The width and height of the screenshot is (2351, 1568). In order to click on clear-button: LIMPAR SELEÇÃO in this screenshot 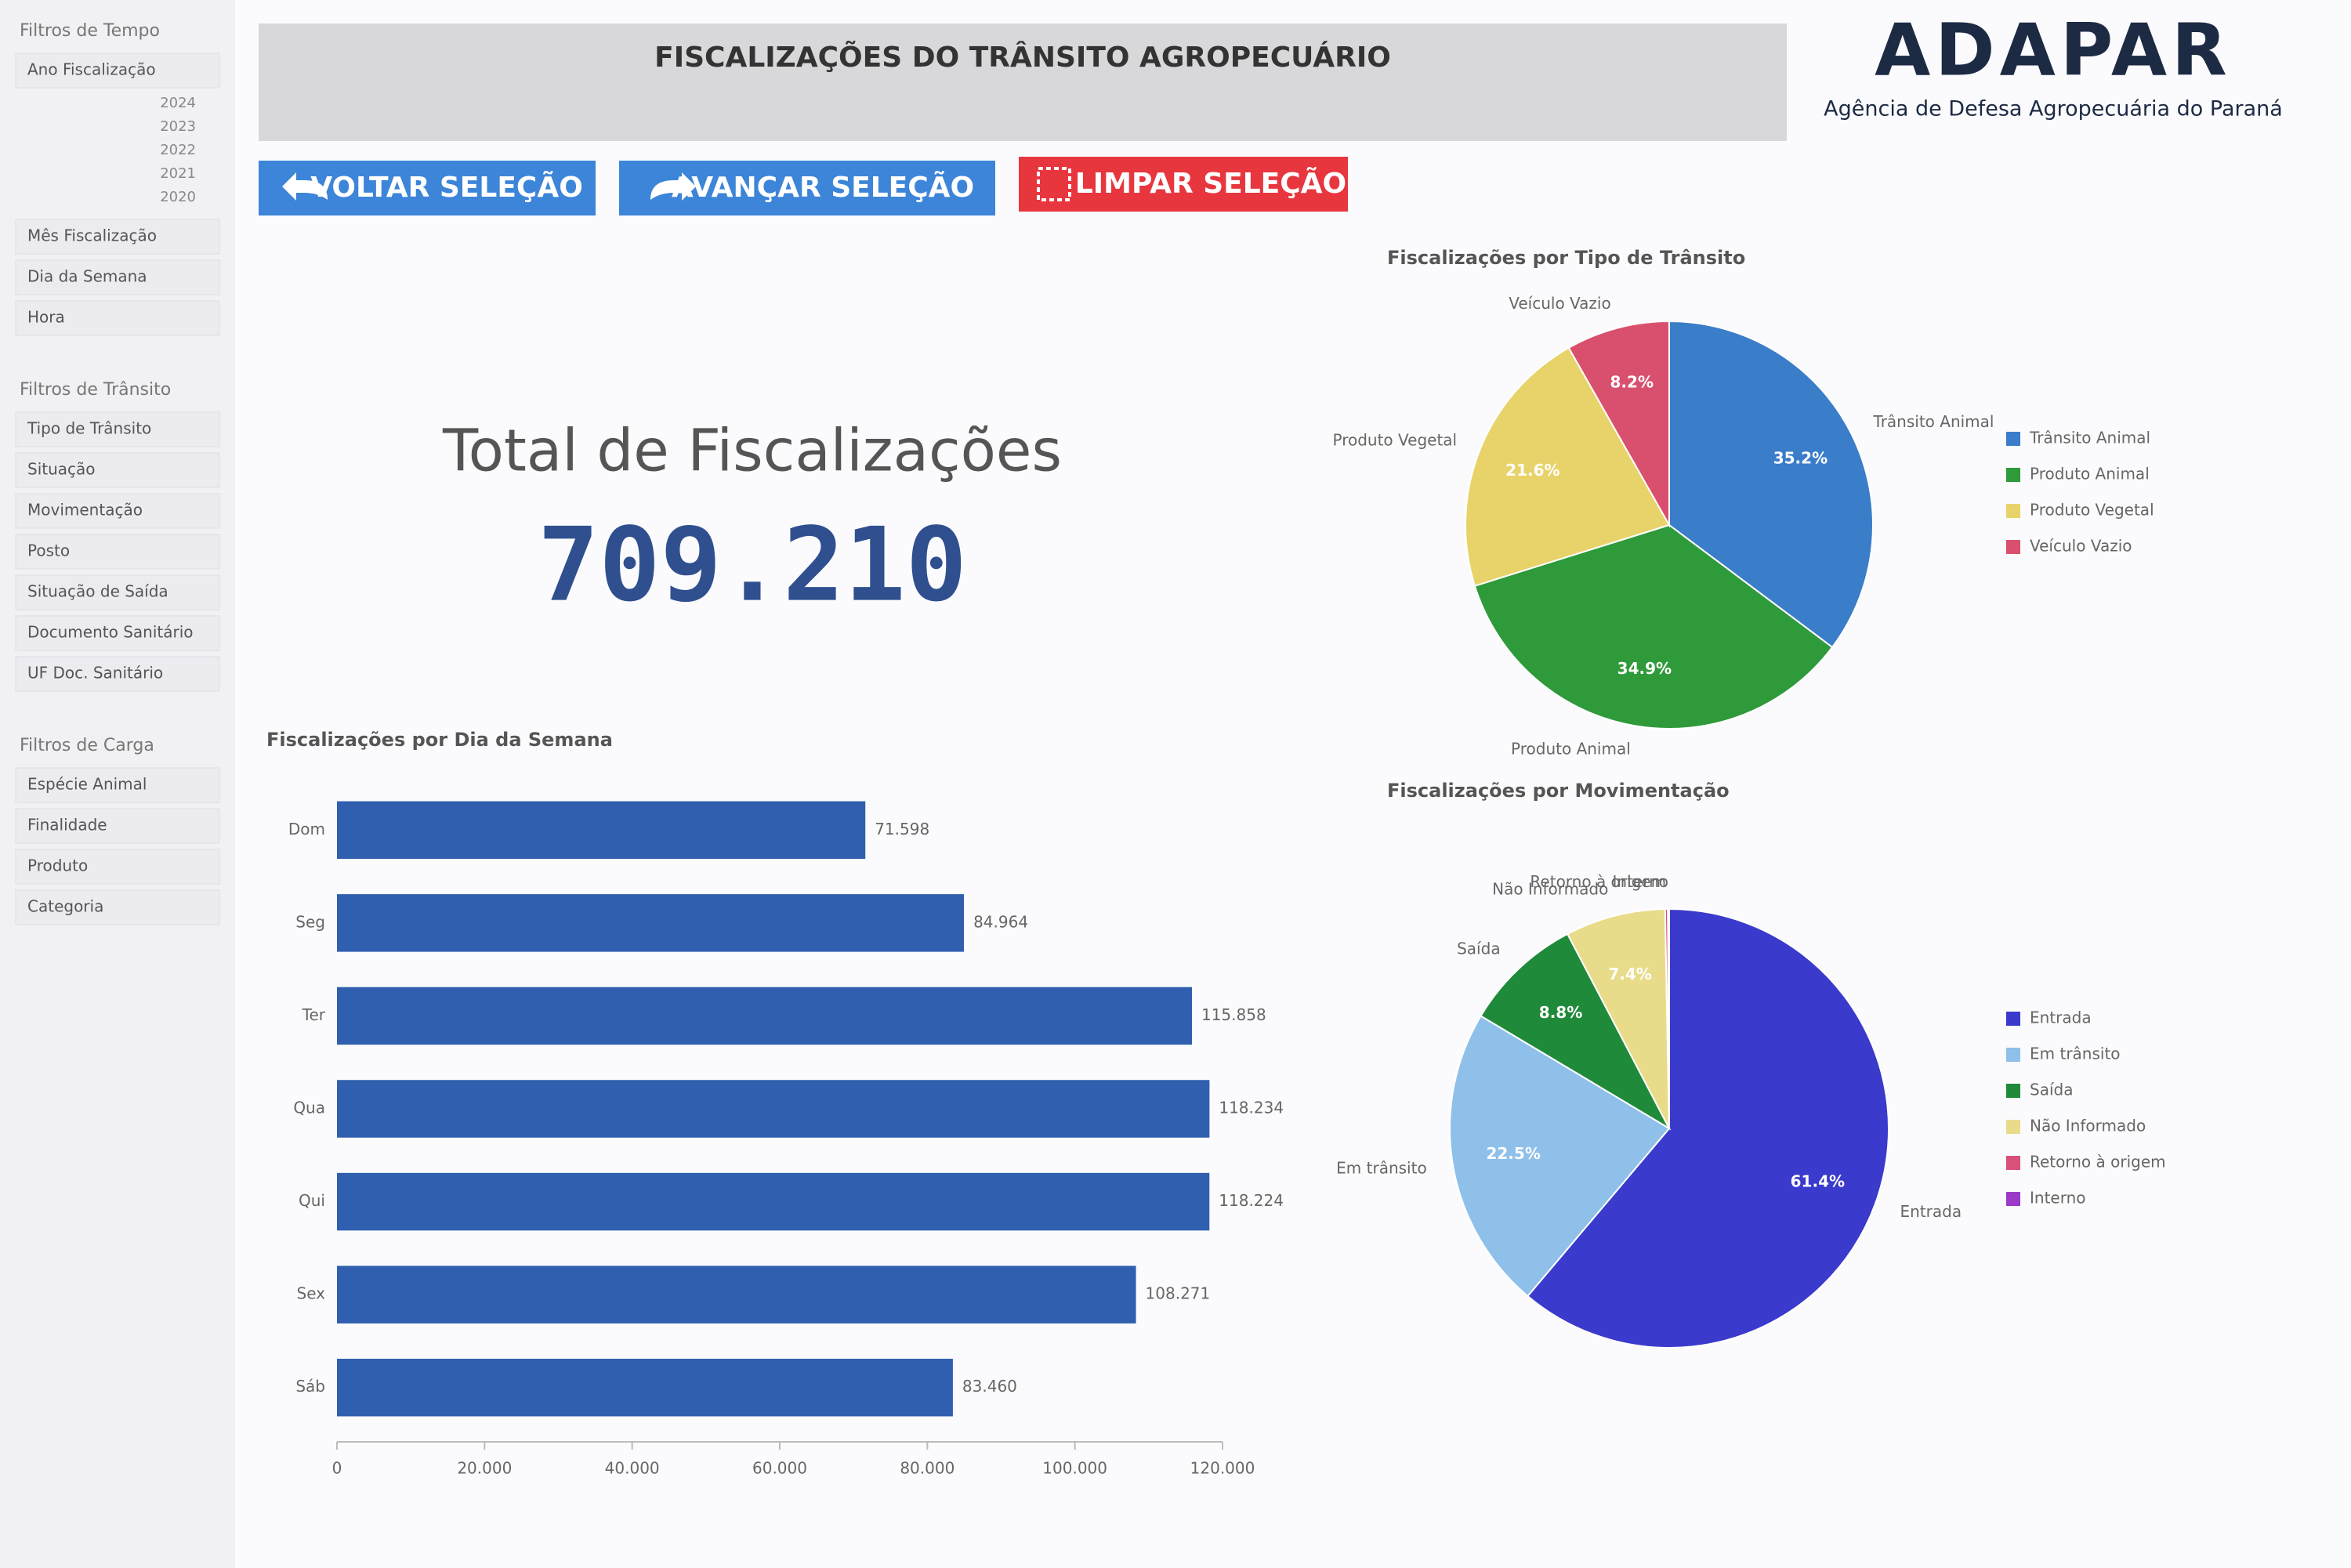, I will do `click(1183, 185)`.